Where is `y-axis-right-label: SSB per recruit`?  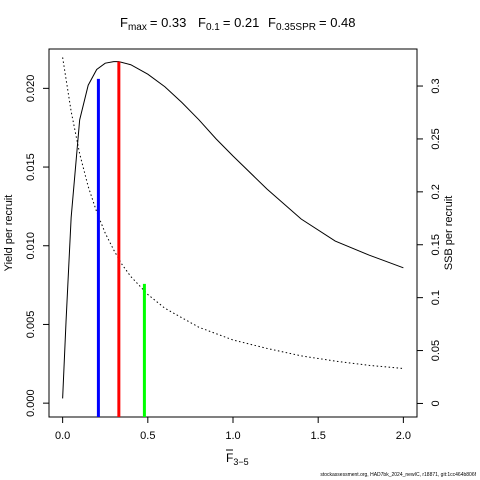
y-axis-right-label: SSB per recruit is located at coordinates (449, 233).